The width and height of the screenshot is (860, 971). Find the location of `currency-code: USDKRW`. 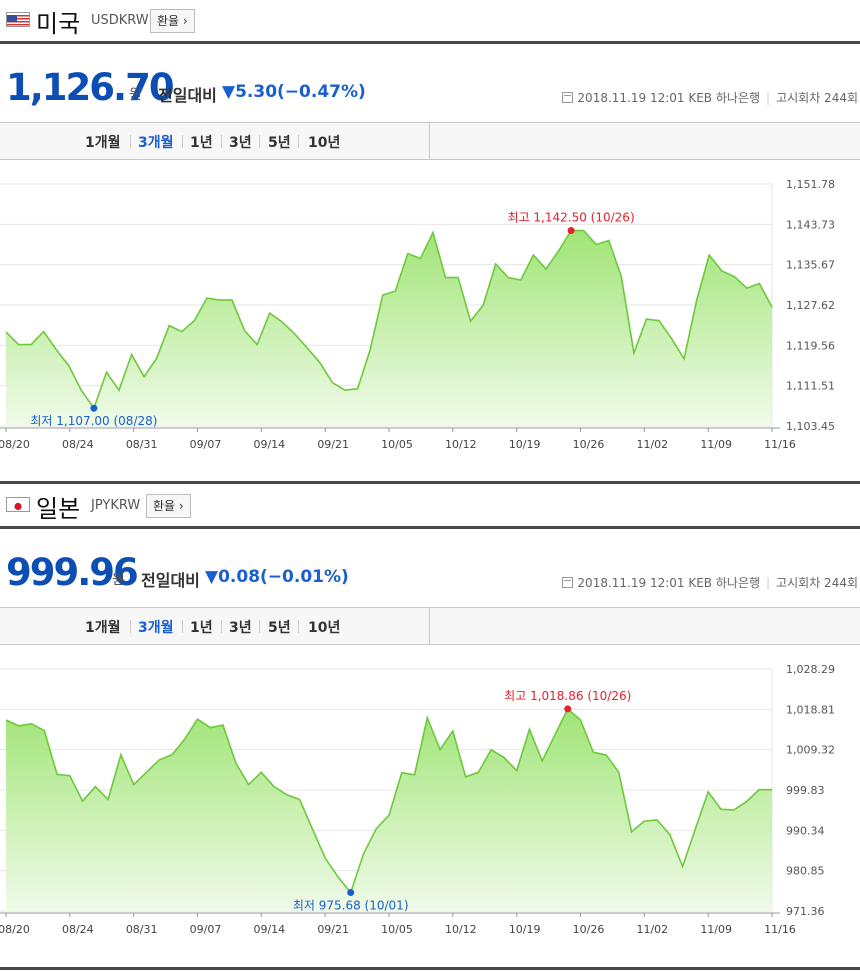

currency-code: USDKRW is located at coordinates (120, 20).